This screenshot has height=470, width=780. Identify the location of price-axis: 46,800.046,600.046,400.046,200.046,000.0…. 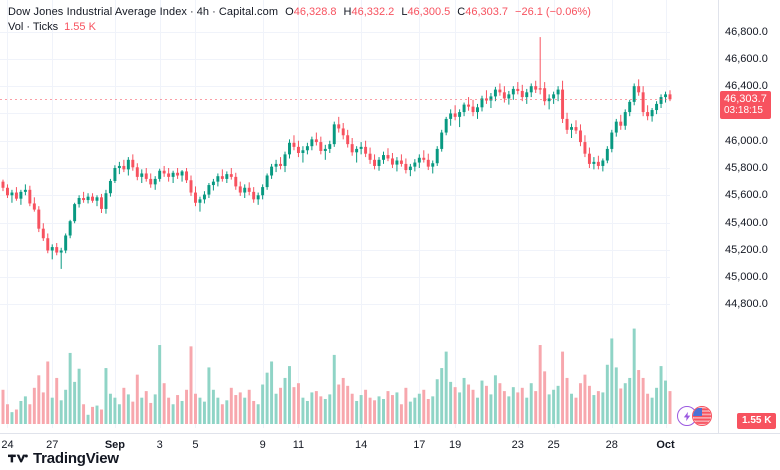
(749, 216).